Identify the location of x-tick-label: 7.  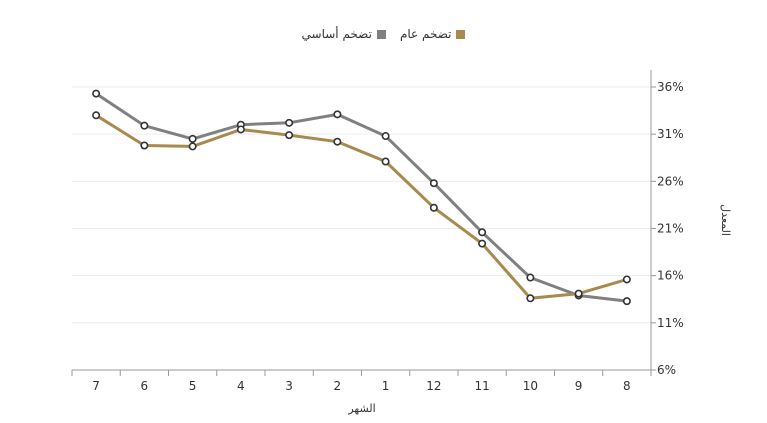
(96, 386).